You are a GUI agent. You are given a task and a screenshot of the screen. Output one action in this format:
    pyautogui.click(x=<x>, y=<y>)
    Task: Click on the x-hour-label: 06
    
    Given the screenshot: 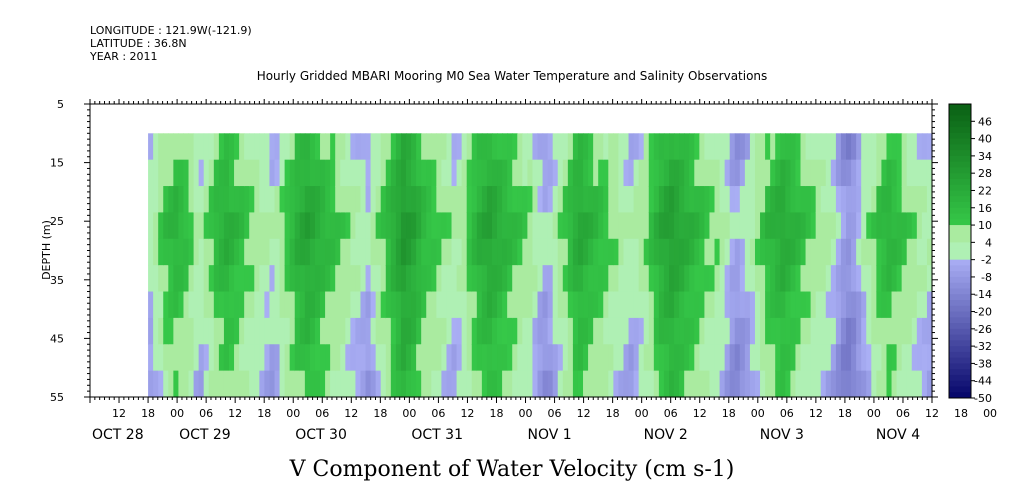 What is the action you would take?
    pyautogui.click(x=555, y=413)
    